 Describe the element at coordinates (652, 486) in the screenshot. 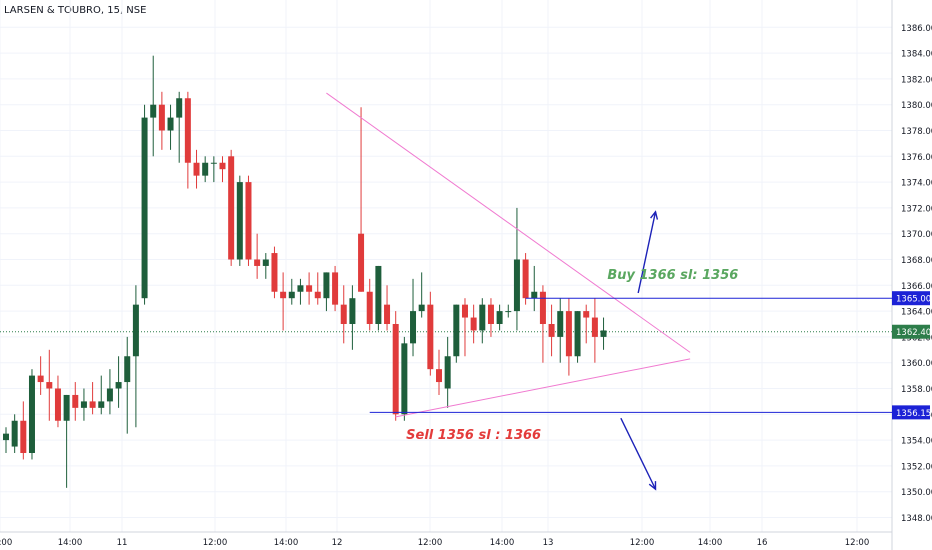

I see `arrow-head` at that location.